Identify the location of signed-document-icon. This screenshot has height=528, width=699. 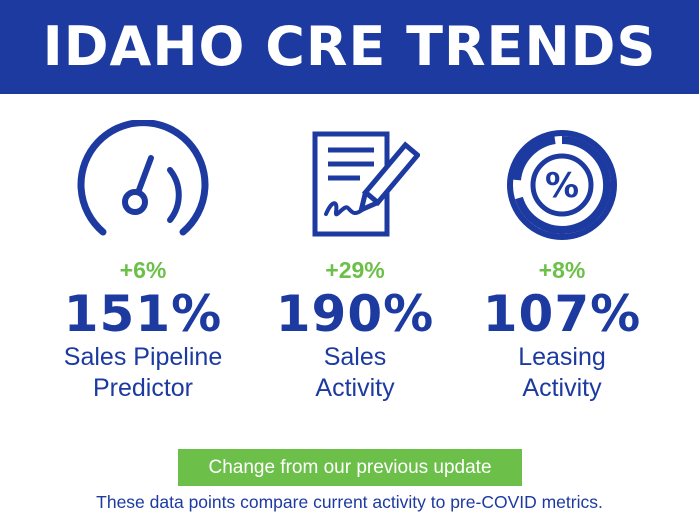
(355, 185).